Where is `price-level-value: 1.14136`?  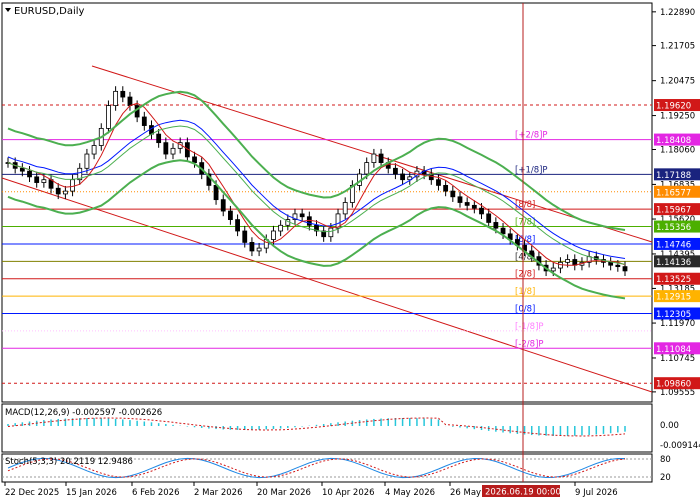
price-level-value: 1.14136 is located at coordinates (673, 263).